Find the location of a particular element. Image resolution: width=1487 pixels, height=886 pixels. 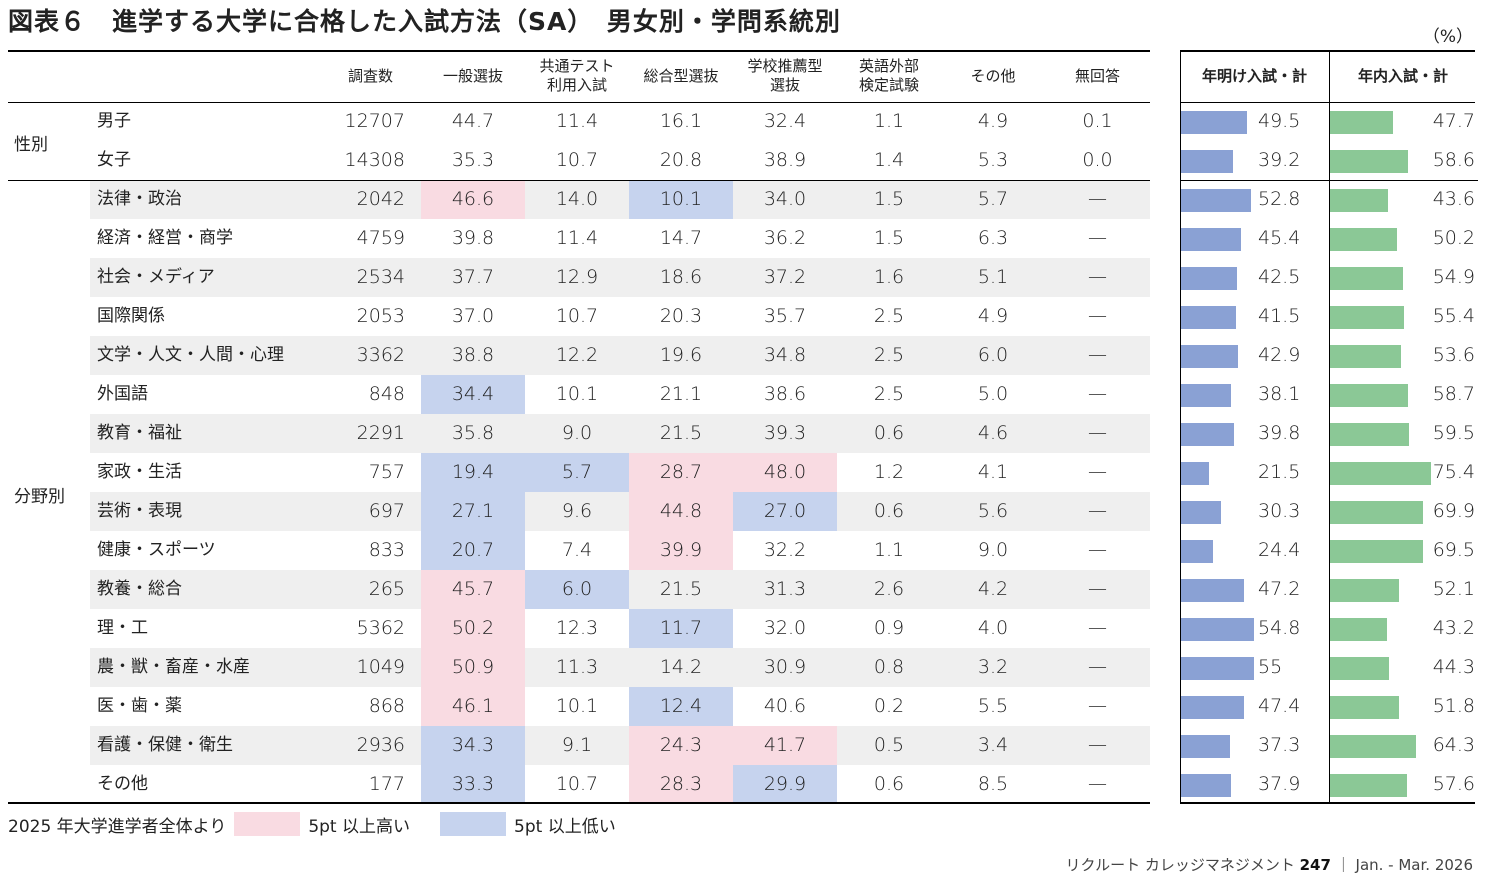

value-cell: 14.7 is located at coordinates (681, 238).